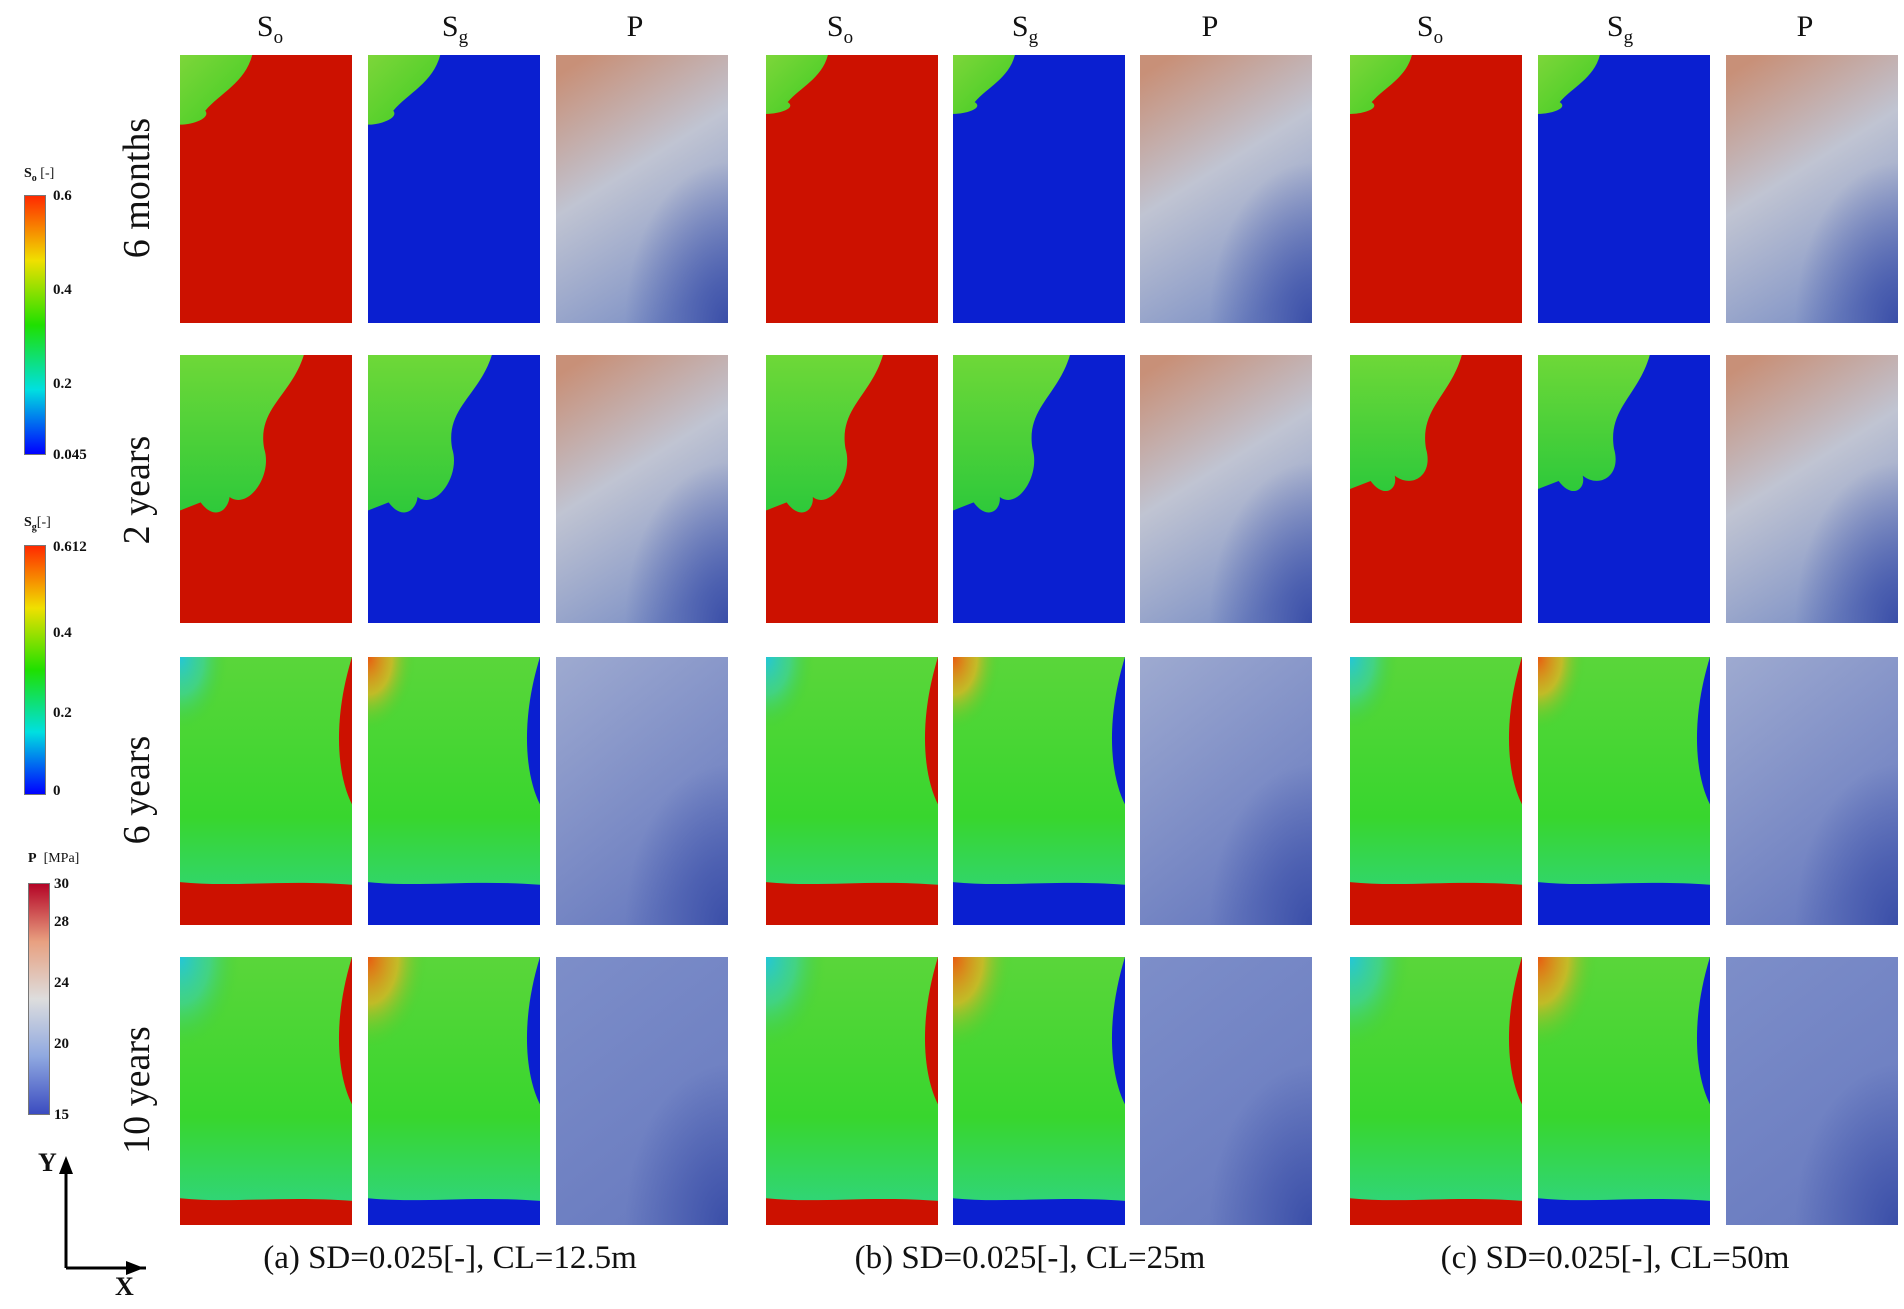  I want to click on field-panel-c-sg-6-years, so click(1624, 791).